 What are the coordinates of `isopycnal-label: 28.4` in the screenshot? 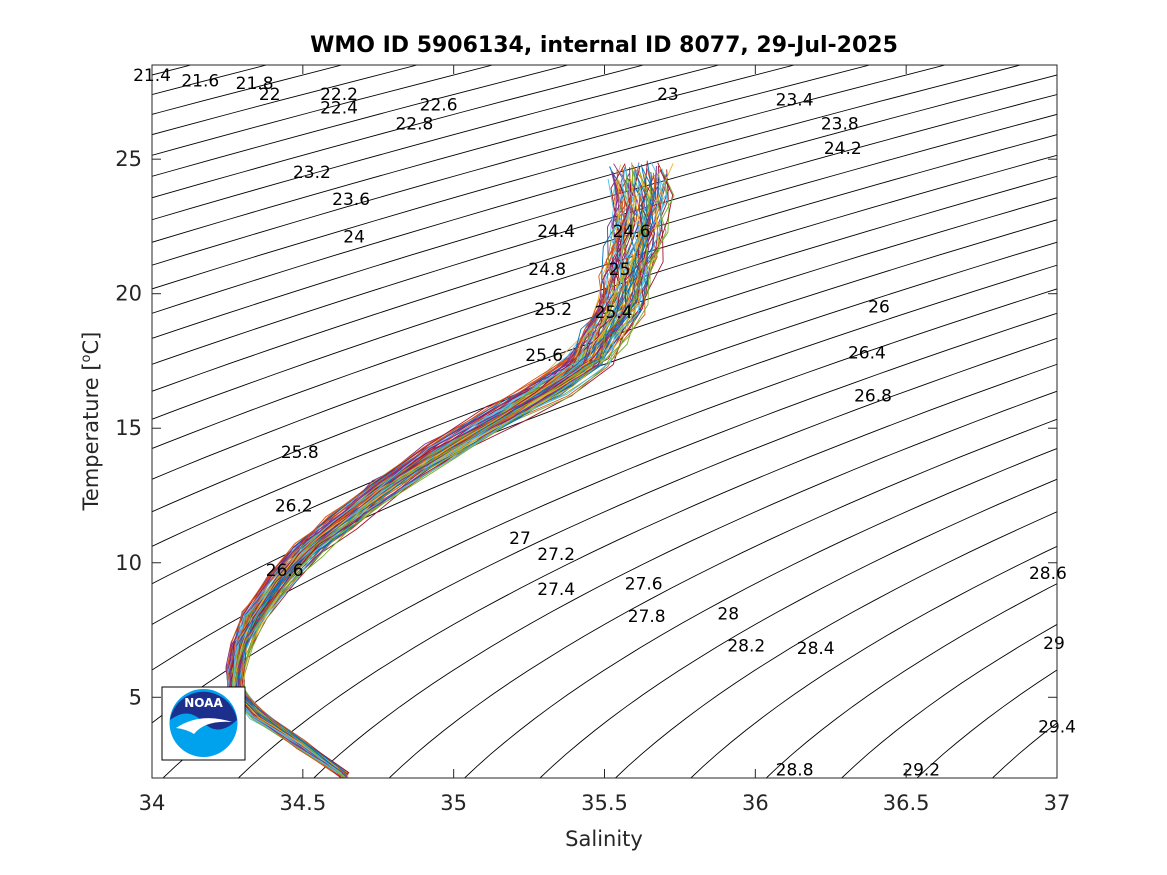 It's located at (816, 649).